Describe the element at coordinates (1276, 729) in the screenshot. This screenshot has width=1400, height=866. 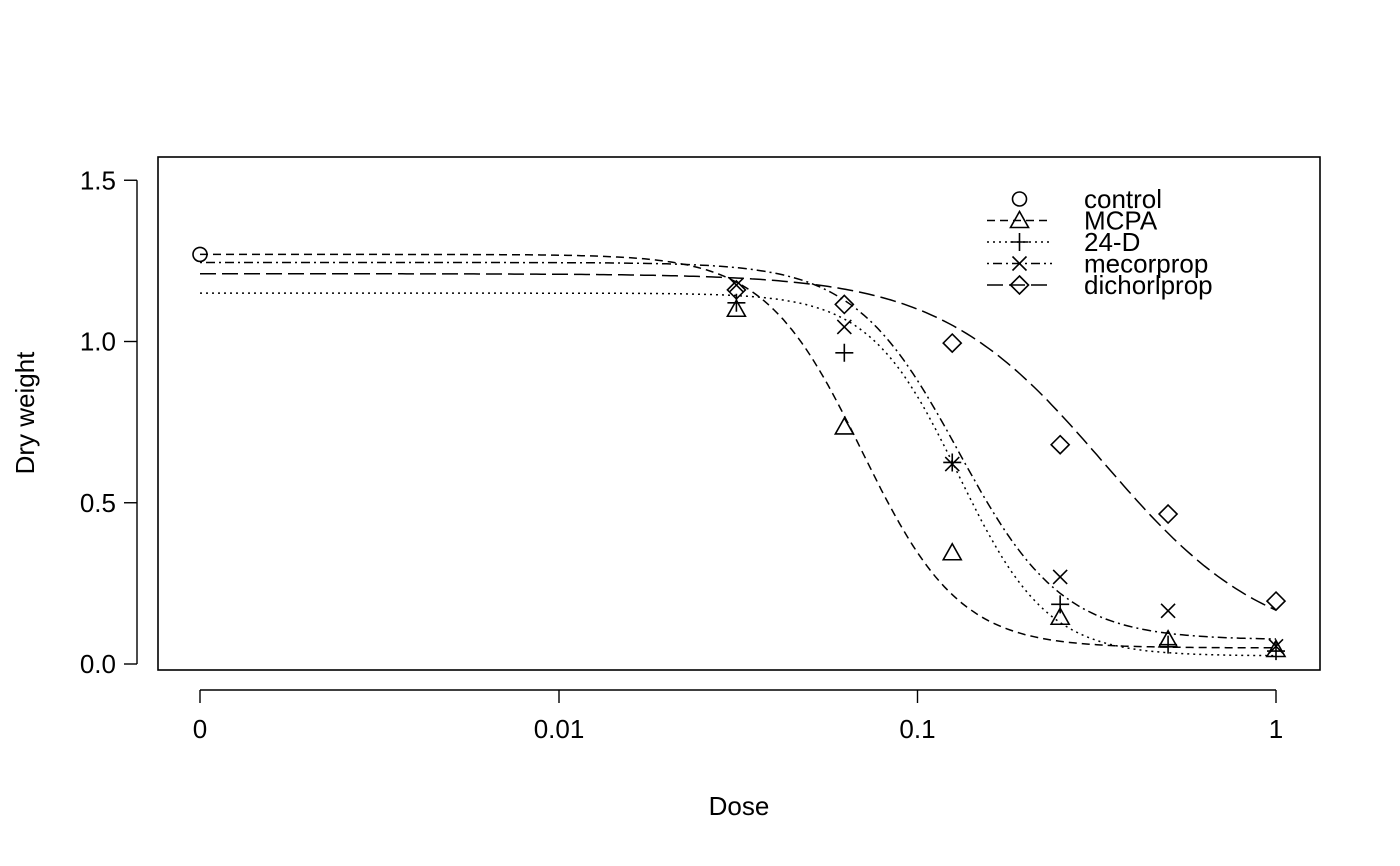
I see `x-tick-label: 1` at that location.